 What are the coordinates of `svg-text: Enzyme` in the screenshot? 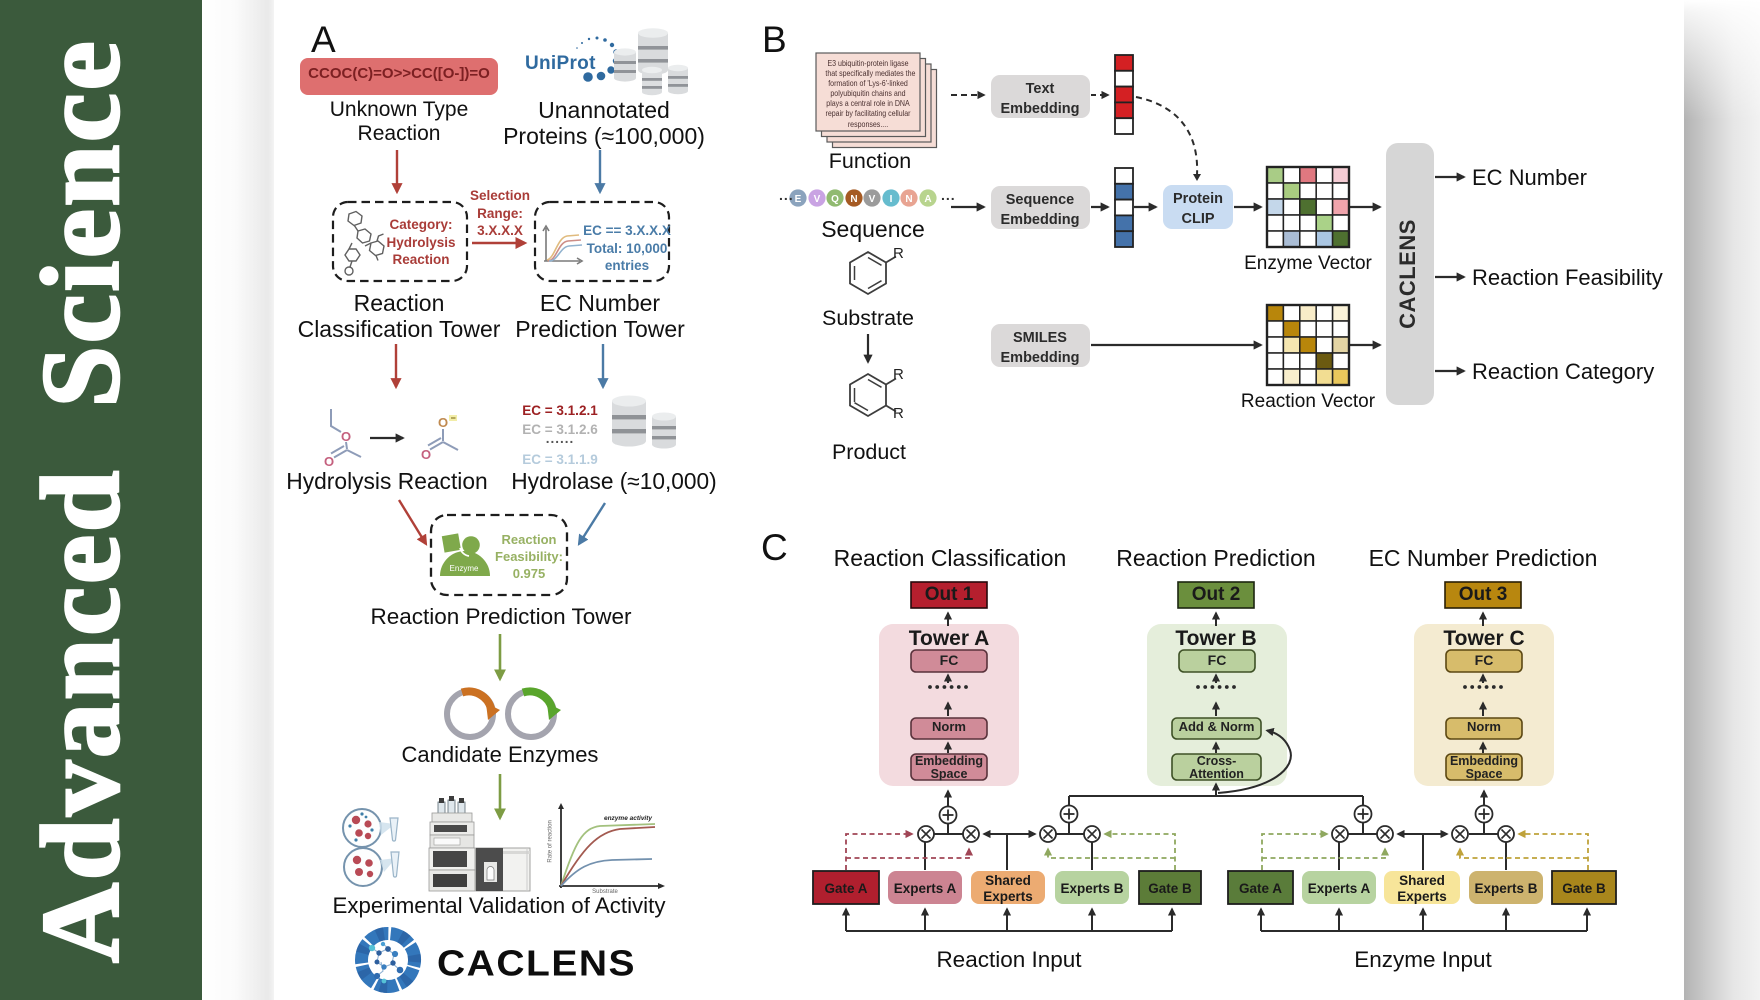 It's located at (464, 568).